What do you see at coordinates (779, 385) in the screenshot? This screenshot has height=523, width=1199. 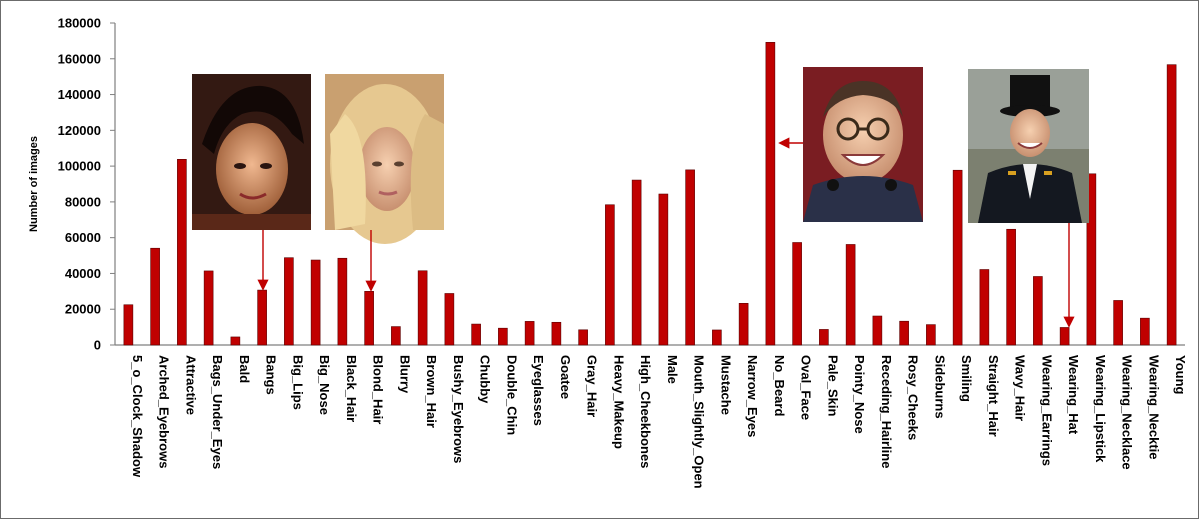 I see `x-tick-label: No_Beard` at bounding box center [779, 385].